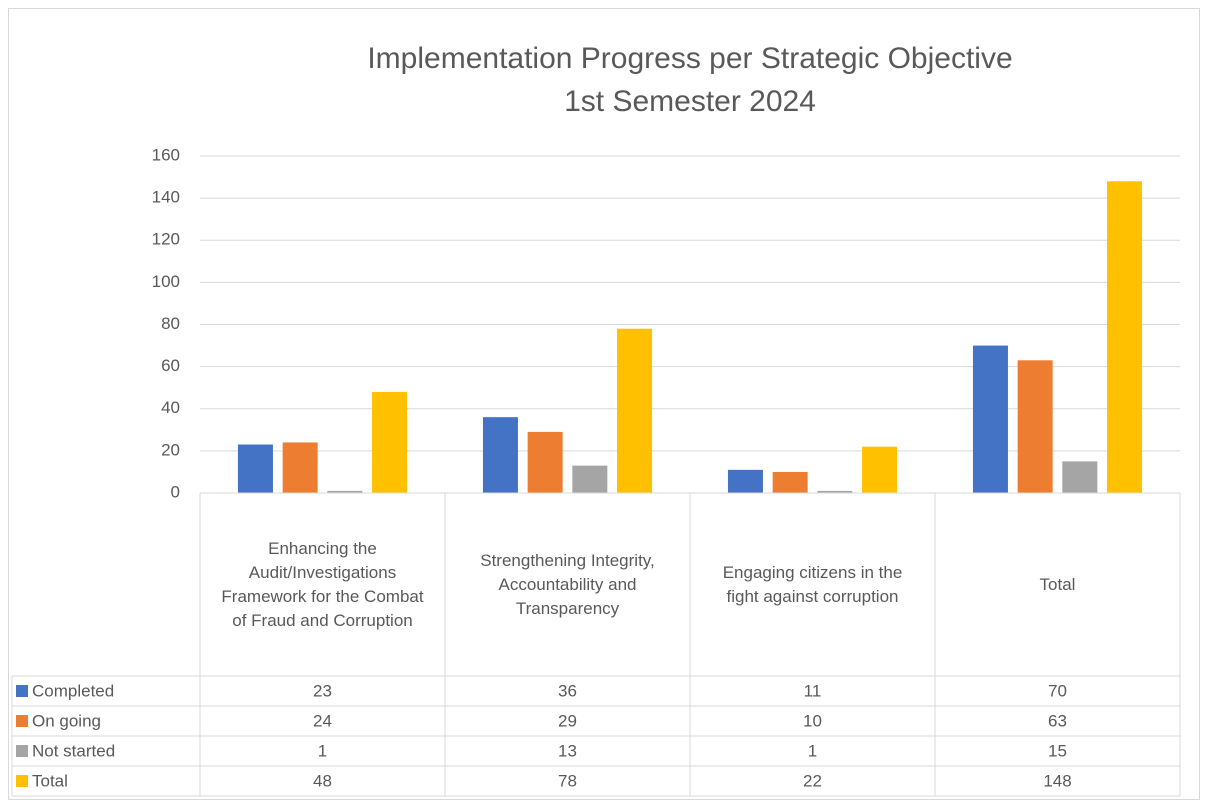  What do you see at coordinates (812, 780) in the screenshot?
I see `table-value: 22` at bounding box center [812, 780].